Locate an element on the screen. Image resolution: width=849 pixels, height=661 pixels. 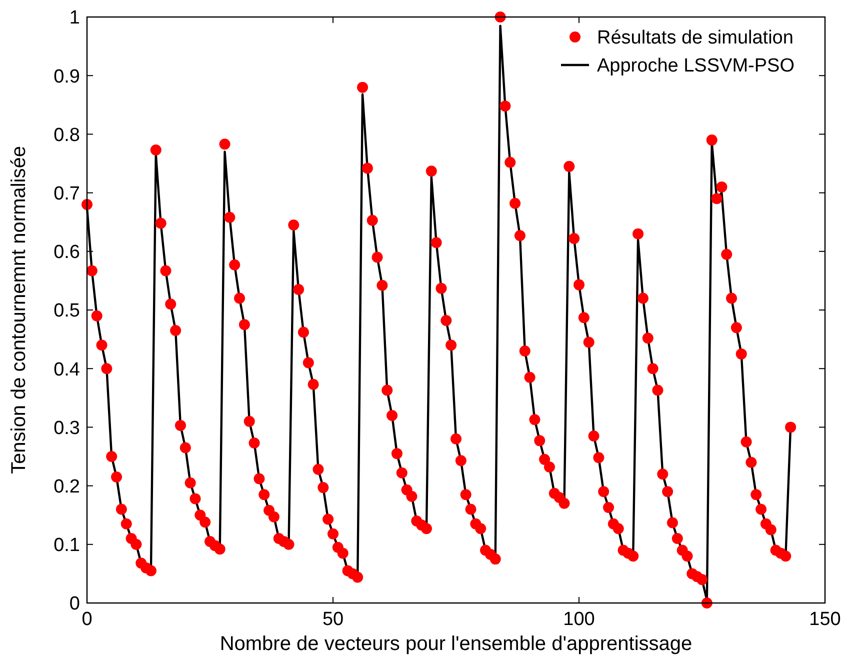
y-tick-label: 0.3 is located at coordinates (67, 428).